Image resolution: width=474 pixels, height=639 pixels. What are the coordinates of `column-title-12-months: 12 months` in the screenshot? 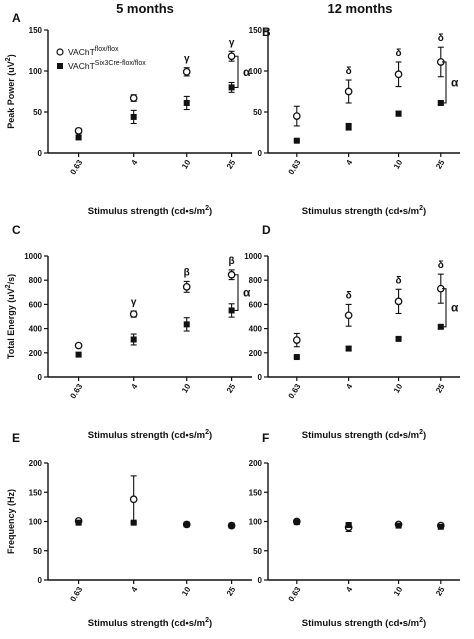 It's located at (359, 8).